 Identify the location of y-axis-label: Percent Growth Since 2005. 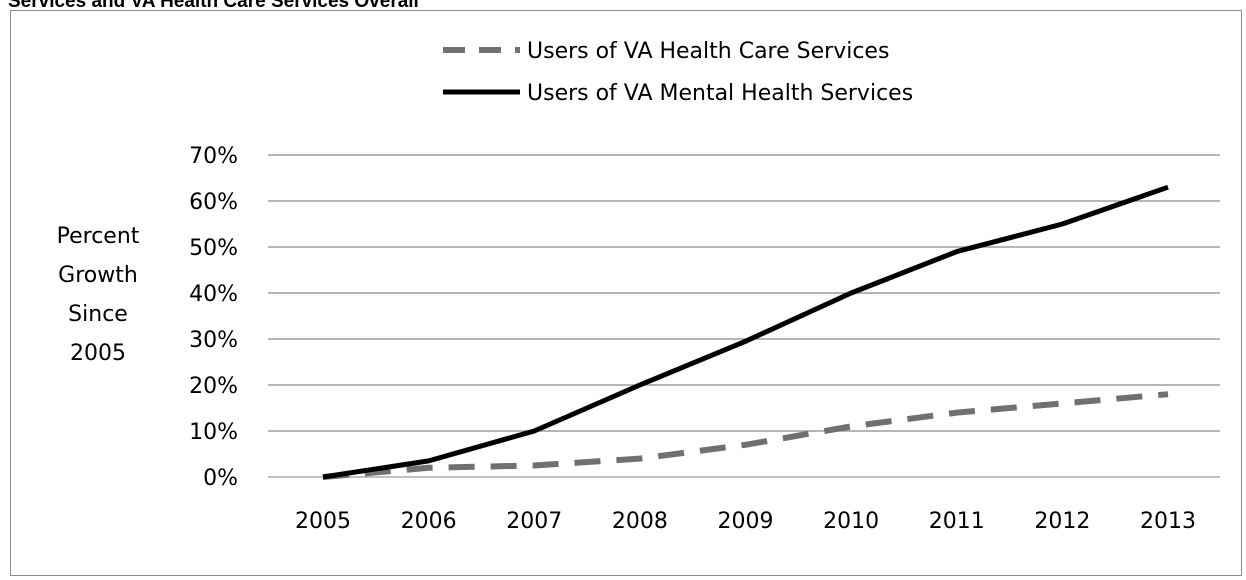
(98, 295).